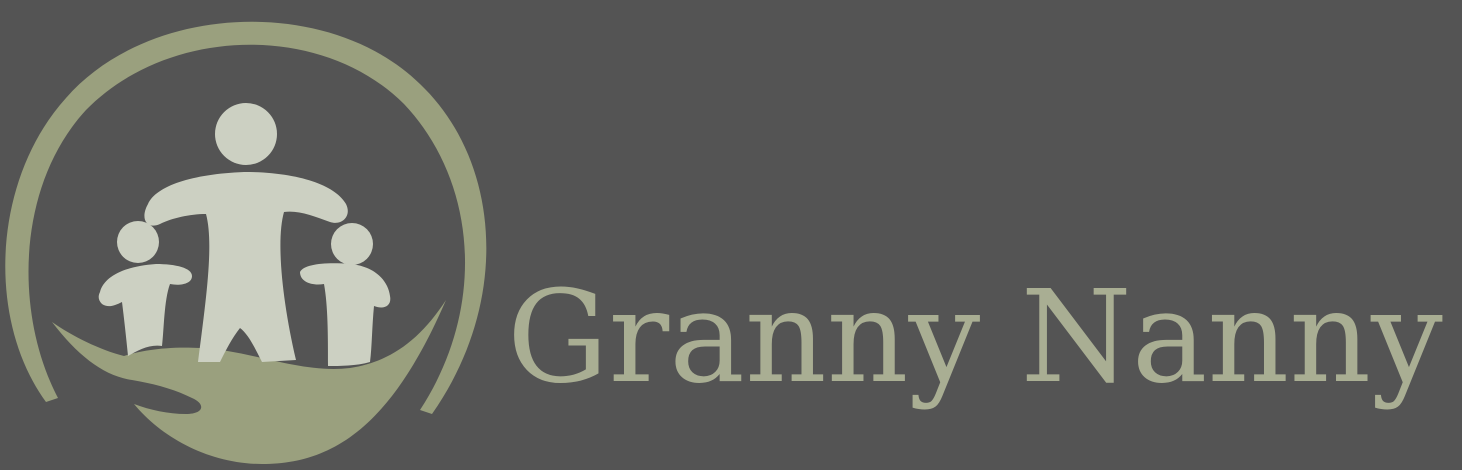 The image size is (1462, 470). What do you see at coordinates (145, 310) in the screenshot?
I see `left-child-body` at bounding box center [145, 310].